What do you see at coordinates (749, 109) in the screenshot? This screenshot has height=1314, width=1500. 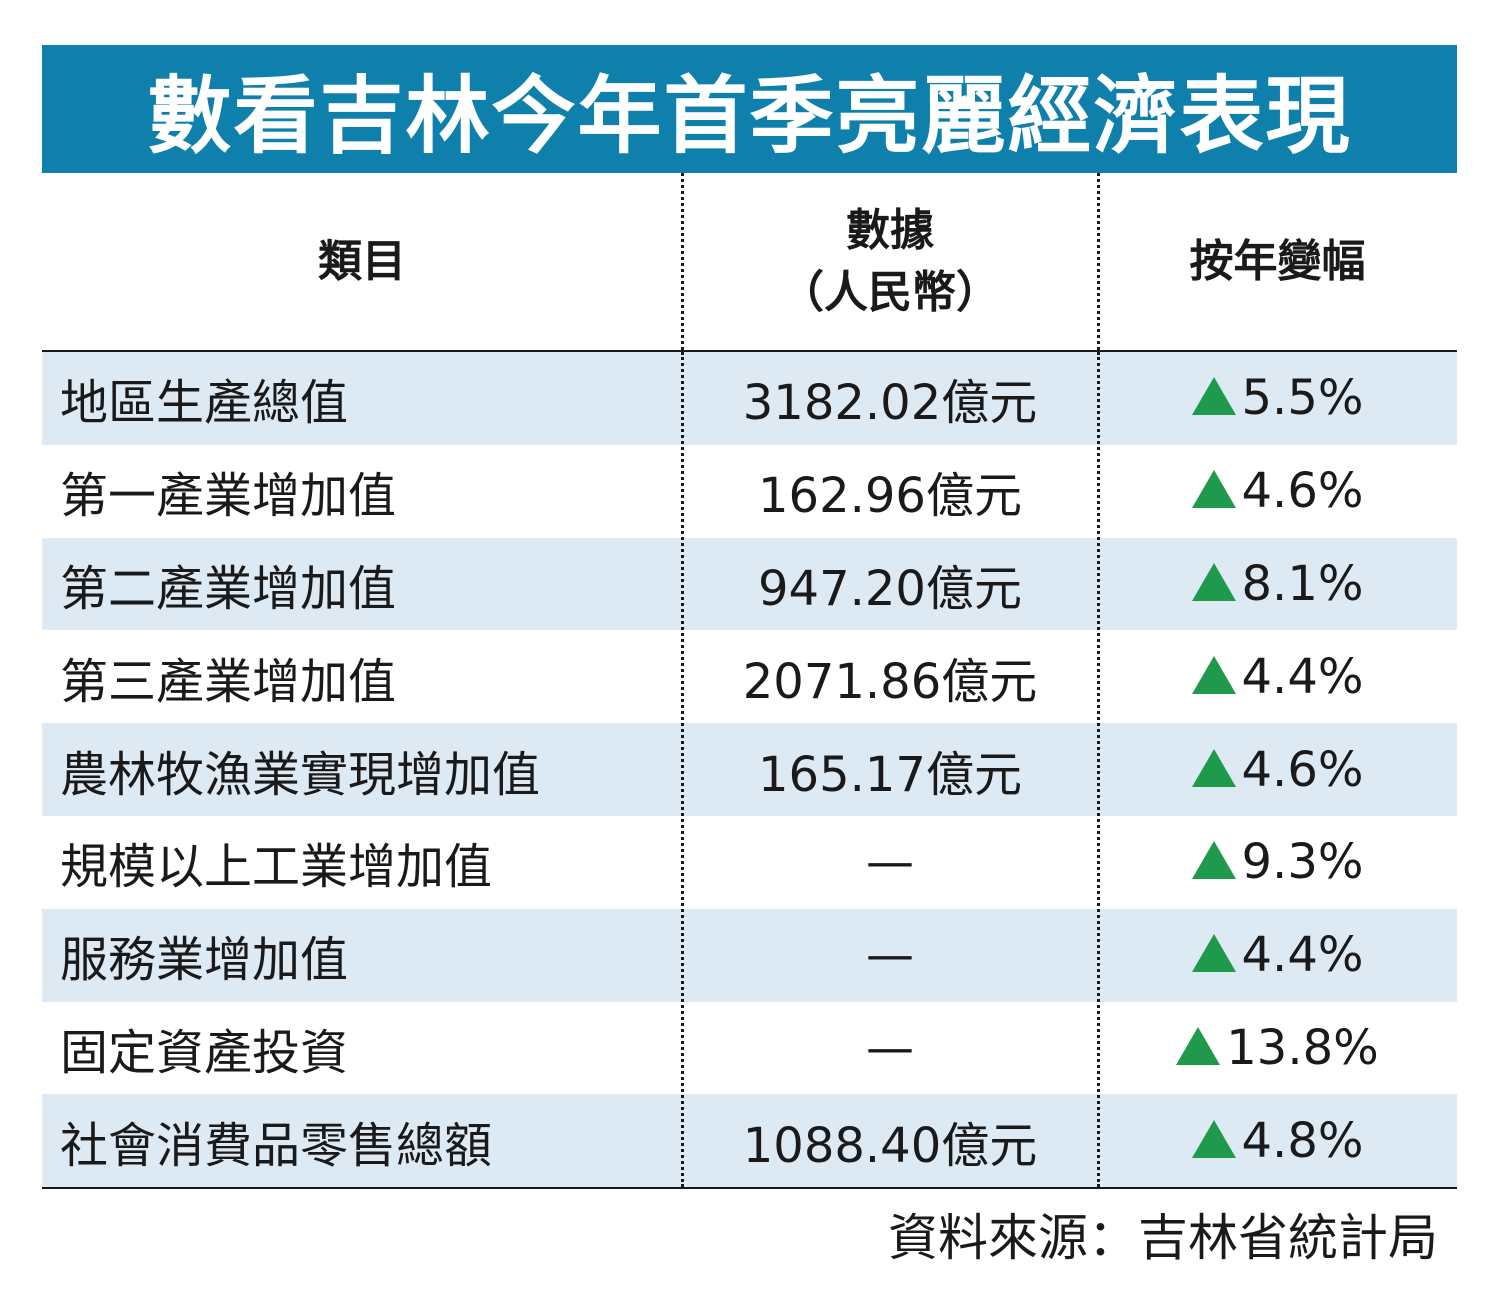 I see `page-title: 數看吉林今年首季亮麗經濟表現` at bounding box center [749, 109].